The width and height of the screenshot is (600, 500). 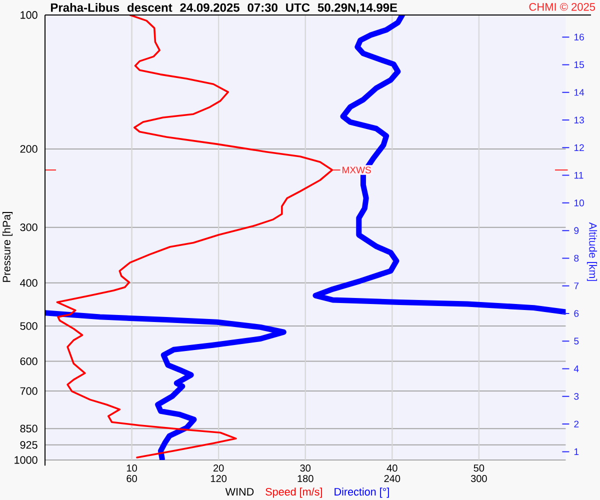 I want to click on y2-tick-label: 2, so click(x=576, y=424).